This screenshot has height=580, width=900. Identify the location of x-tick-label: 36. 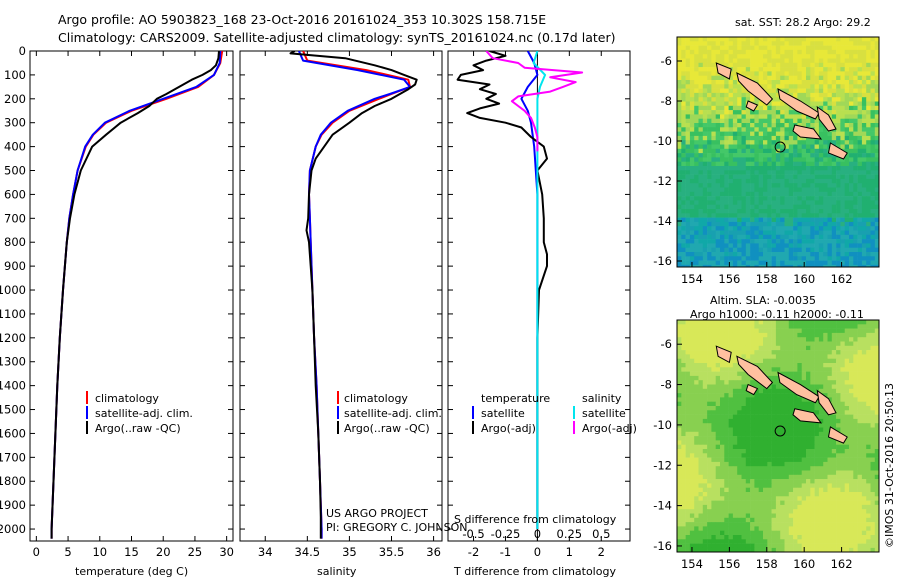
(433, 552).